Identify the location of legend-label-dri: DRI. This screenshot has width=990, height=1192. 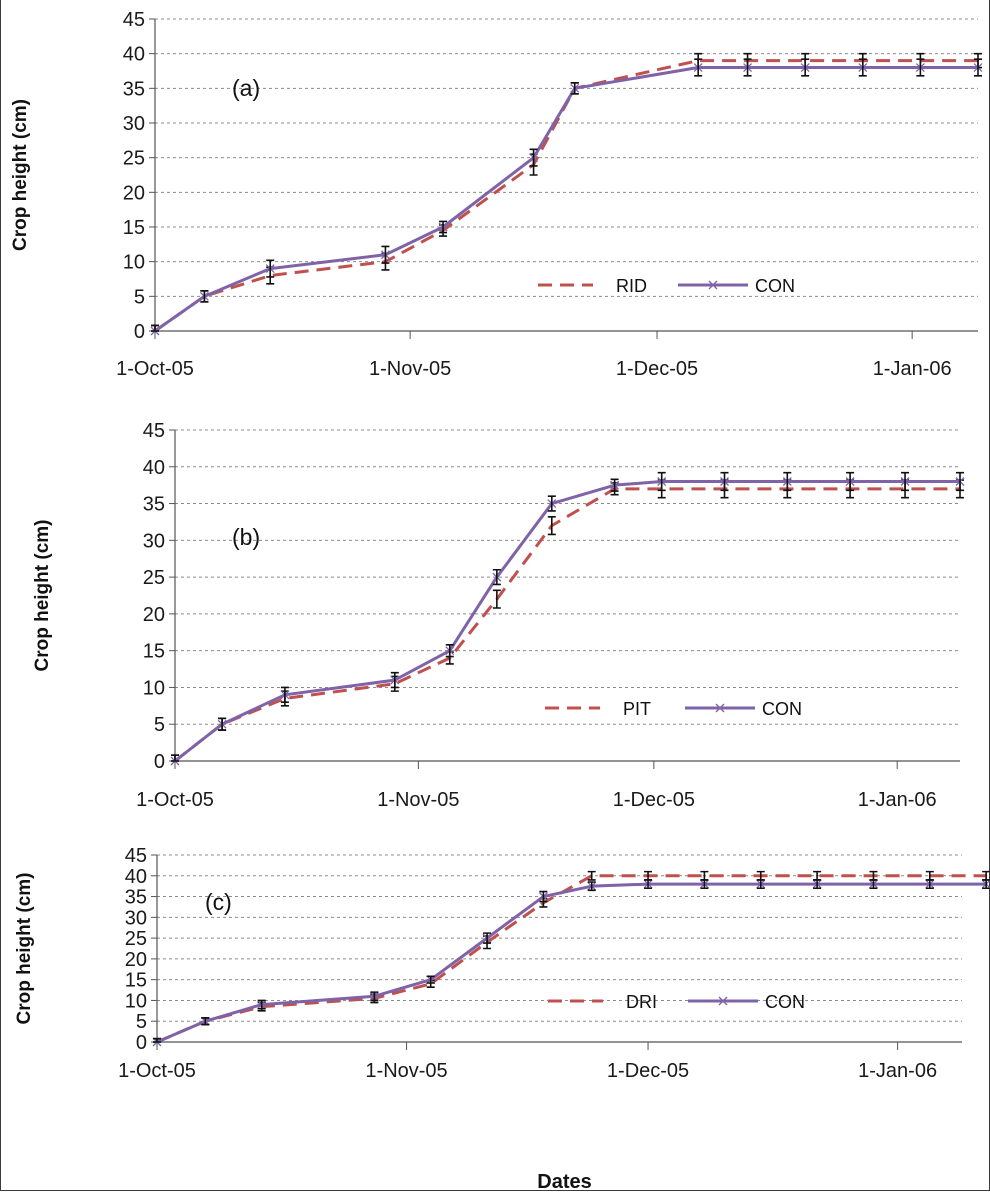
(641, 1002).